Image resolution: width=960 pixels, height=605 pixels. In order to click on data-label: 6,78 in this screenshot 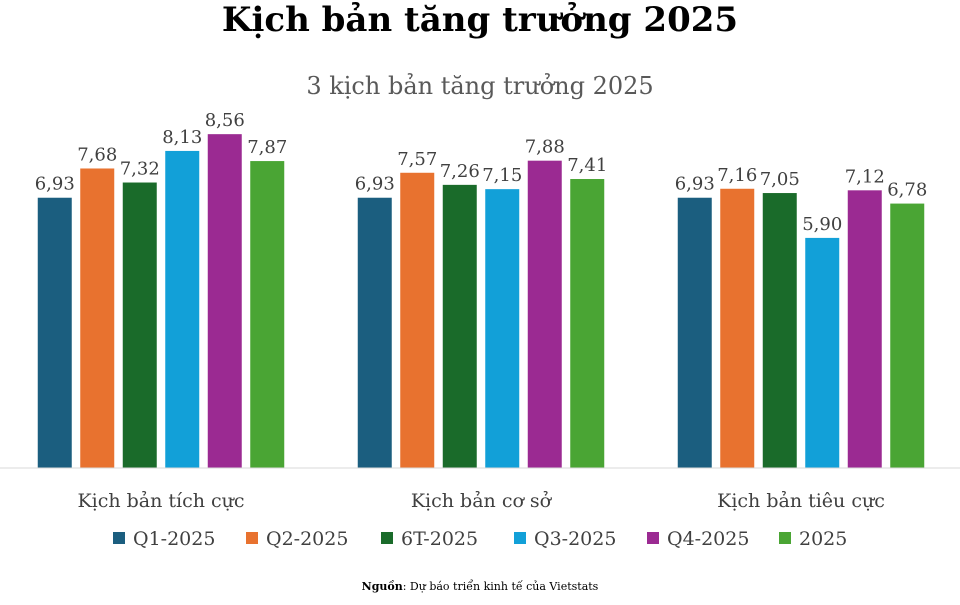, I will do `click(907, 190)`.